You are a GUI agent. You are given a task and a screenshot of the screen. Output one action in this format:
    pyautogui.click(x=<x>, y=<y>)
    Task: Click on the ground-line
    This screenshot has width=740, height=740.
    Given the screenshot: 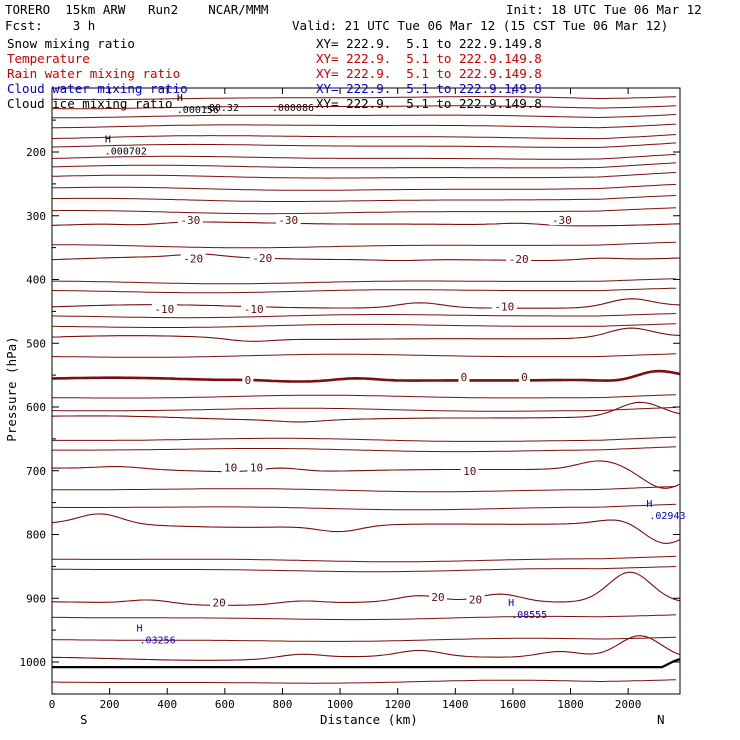 What is the action you would take?
    pyautogui.click(x=366, y=663)
    